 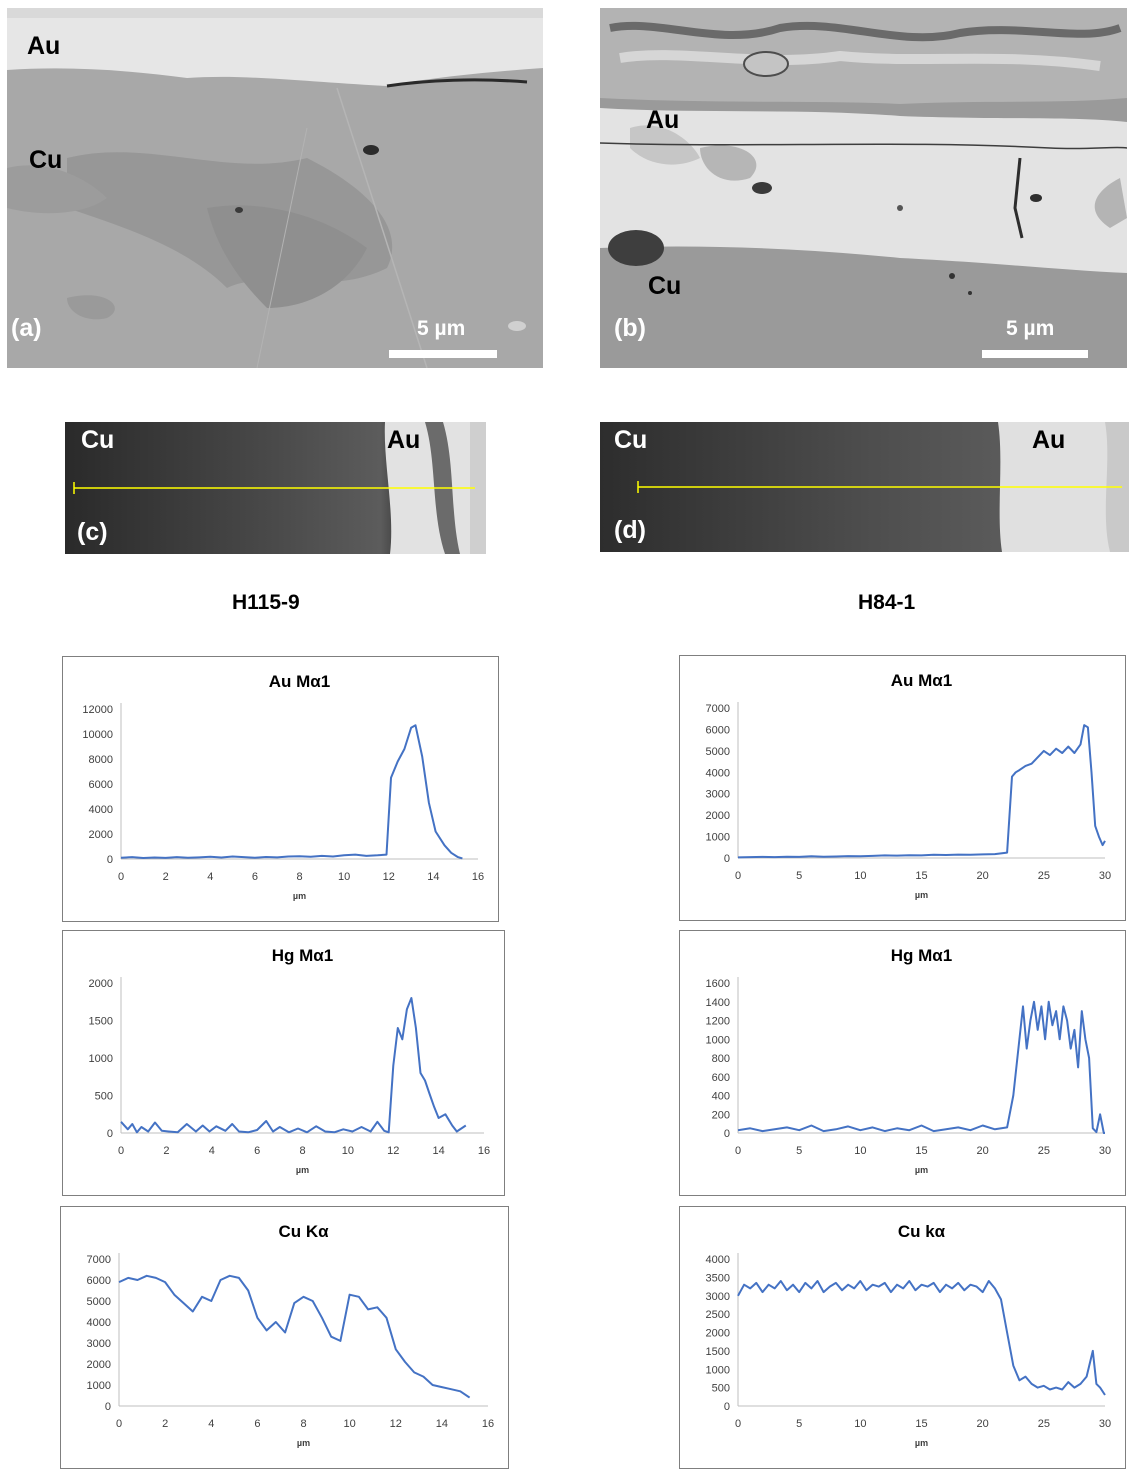 I want to click on chart4-x-tick-5: 25, so click(x=1044, y=1151).